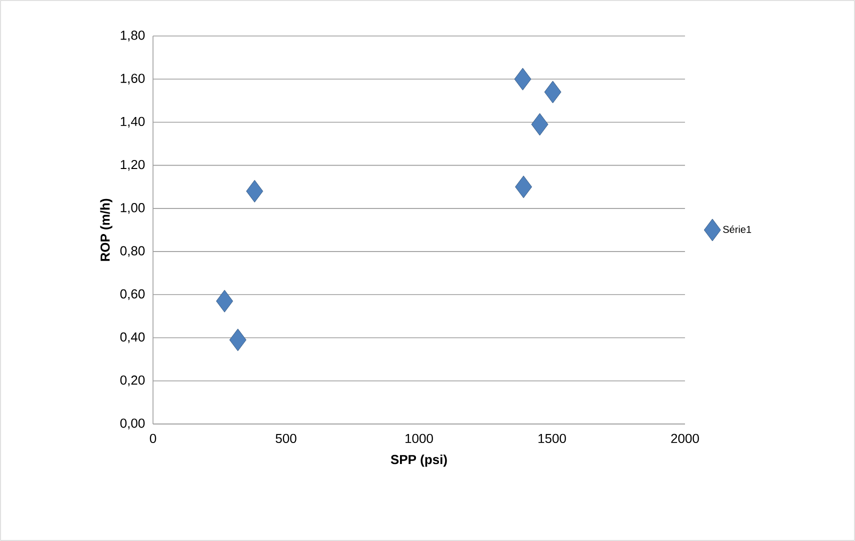 This screenshot has width=855, height=541. Describe the element at coordinates (132, 208) in the screenshot. I see `y-tick-label: 1,00` at that location.